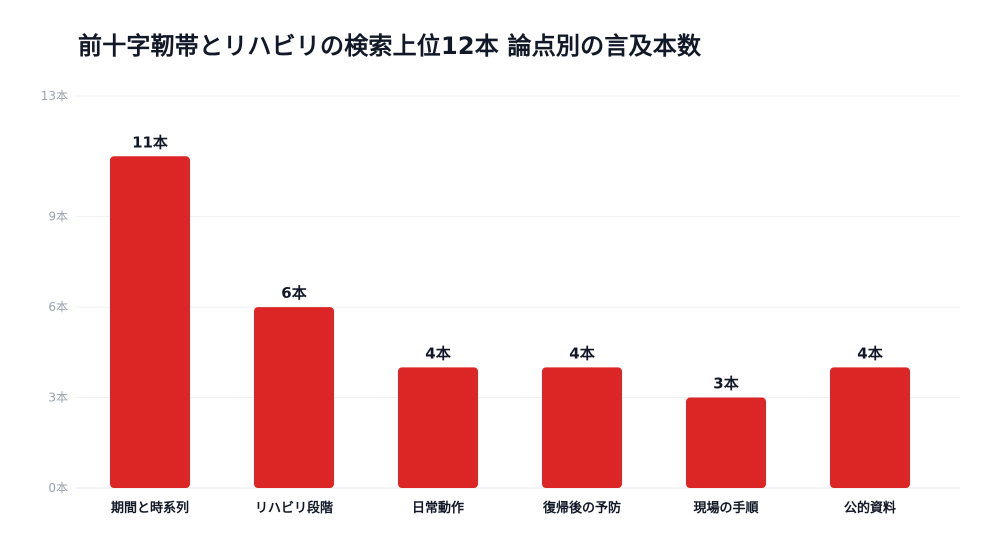  I want to click on y-tick-label: 0本, so click(58, 488).